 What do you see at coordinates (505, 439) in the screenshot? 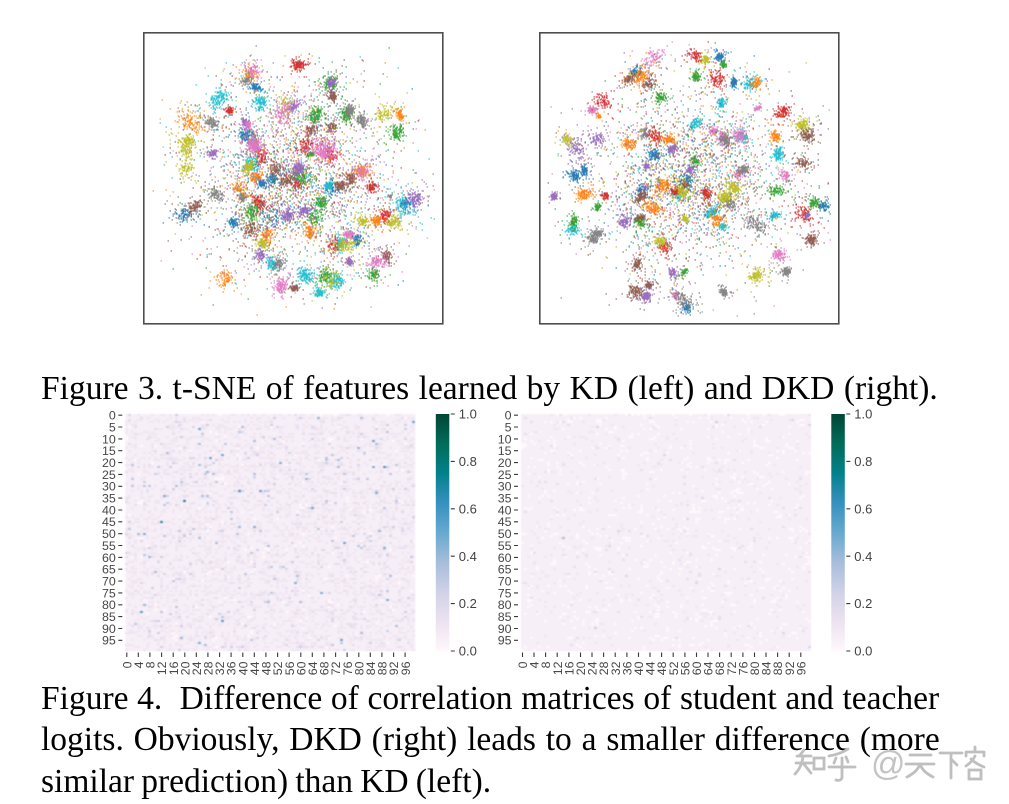
I see `svg-text: 10` at bounding box center [505, 439].